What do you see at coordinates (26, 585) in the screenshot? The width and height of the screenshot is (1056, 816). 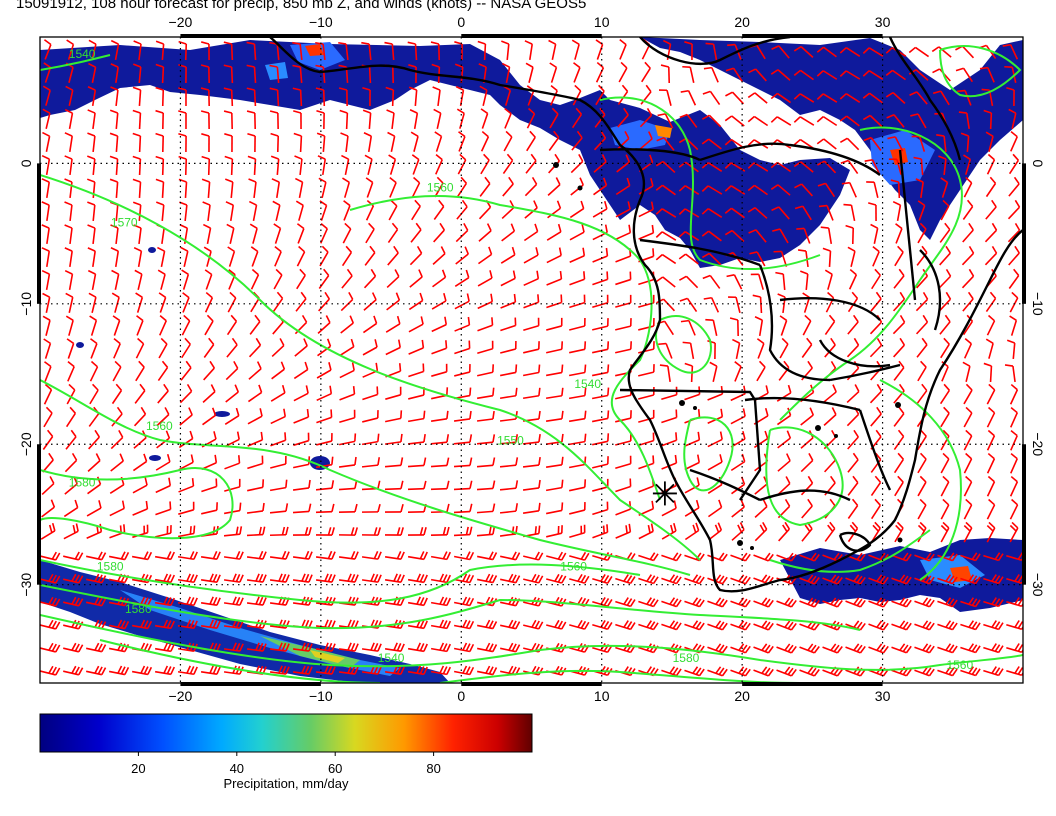 I see `lat-tick-label-left: −30` at bounding box center [26, 585].